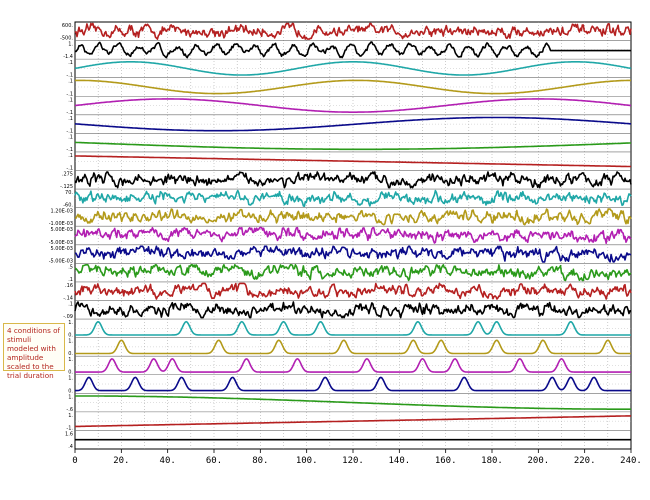 This screenshot has height=500, width=650. I want to click on y-label-bottom: -1., so click(69, 428).